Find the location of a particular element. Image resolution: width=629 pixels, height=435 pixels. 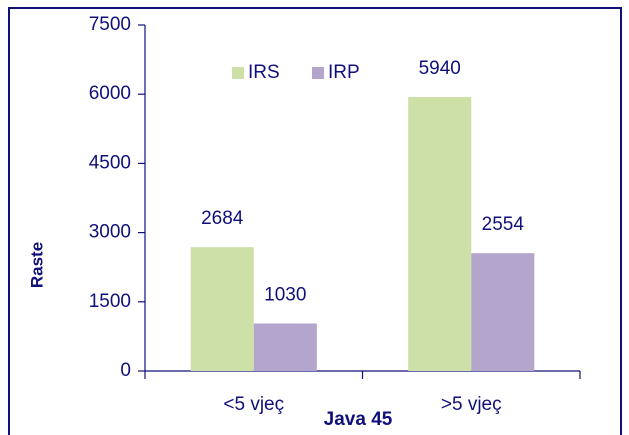

y-tick-label: 1500 is located at coordinates (110, 301).